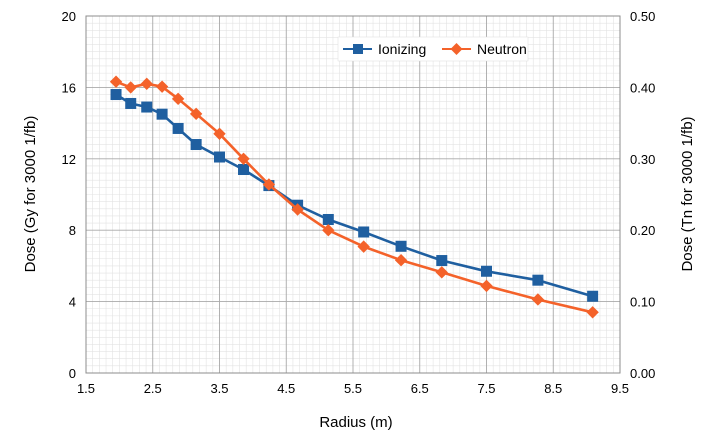  What do you see at coordinates (642, 195) in the screenshot?
I see `right-axis-tick-labels: 0.00 0.10 0.20 0.30 0.40 0.50` at bounding box center [642, 195].